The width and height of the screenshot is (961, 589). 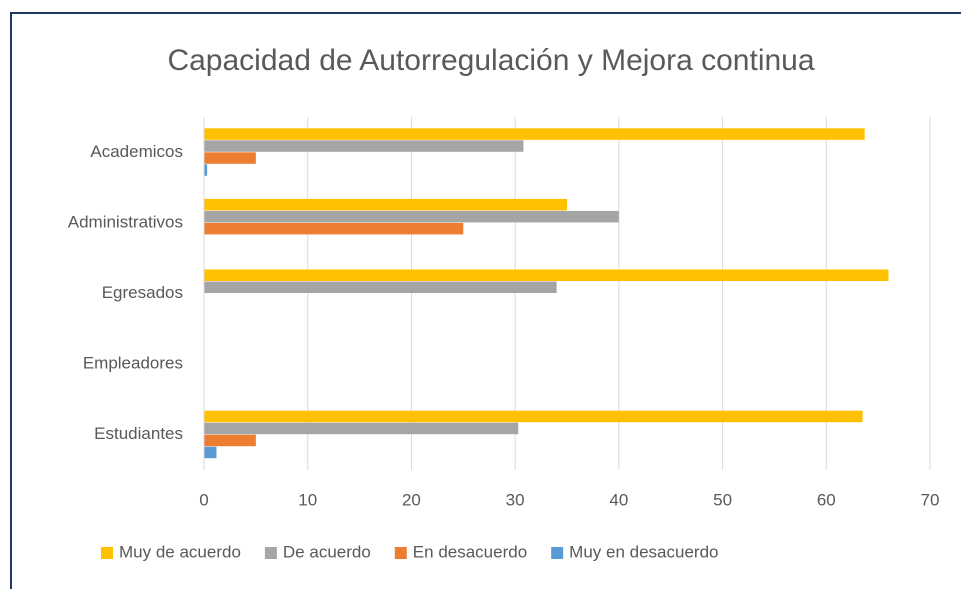 I want to click on x-tick-label: 60, so click(x=826, y=499).